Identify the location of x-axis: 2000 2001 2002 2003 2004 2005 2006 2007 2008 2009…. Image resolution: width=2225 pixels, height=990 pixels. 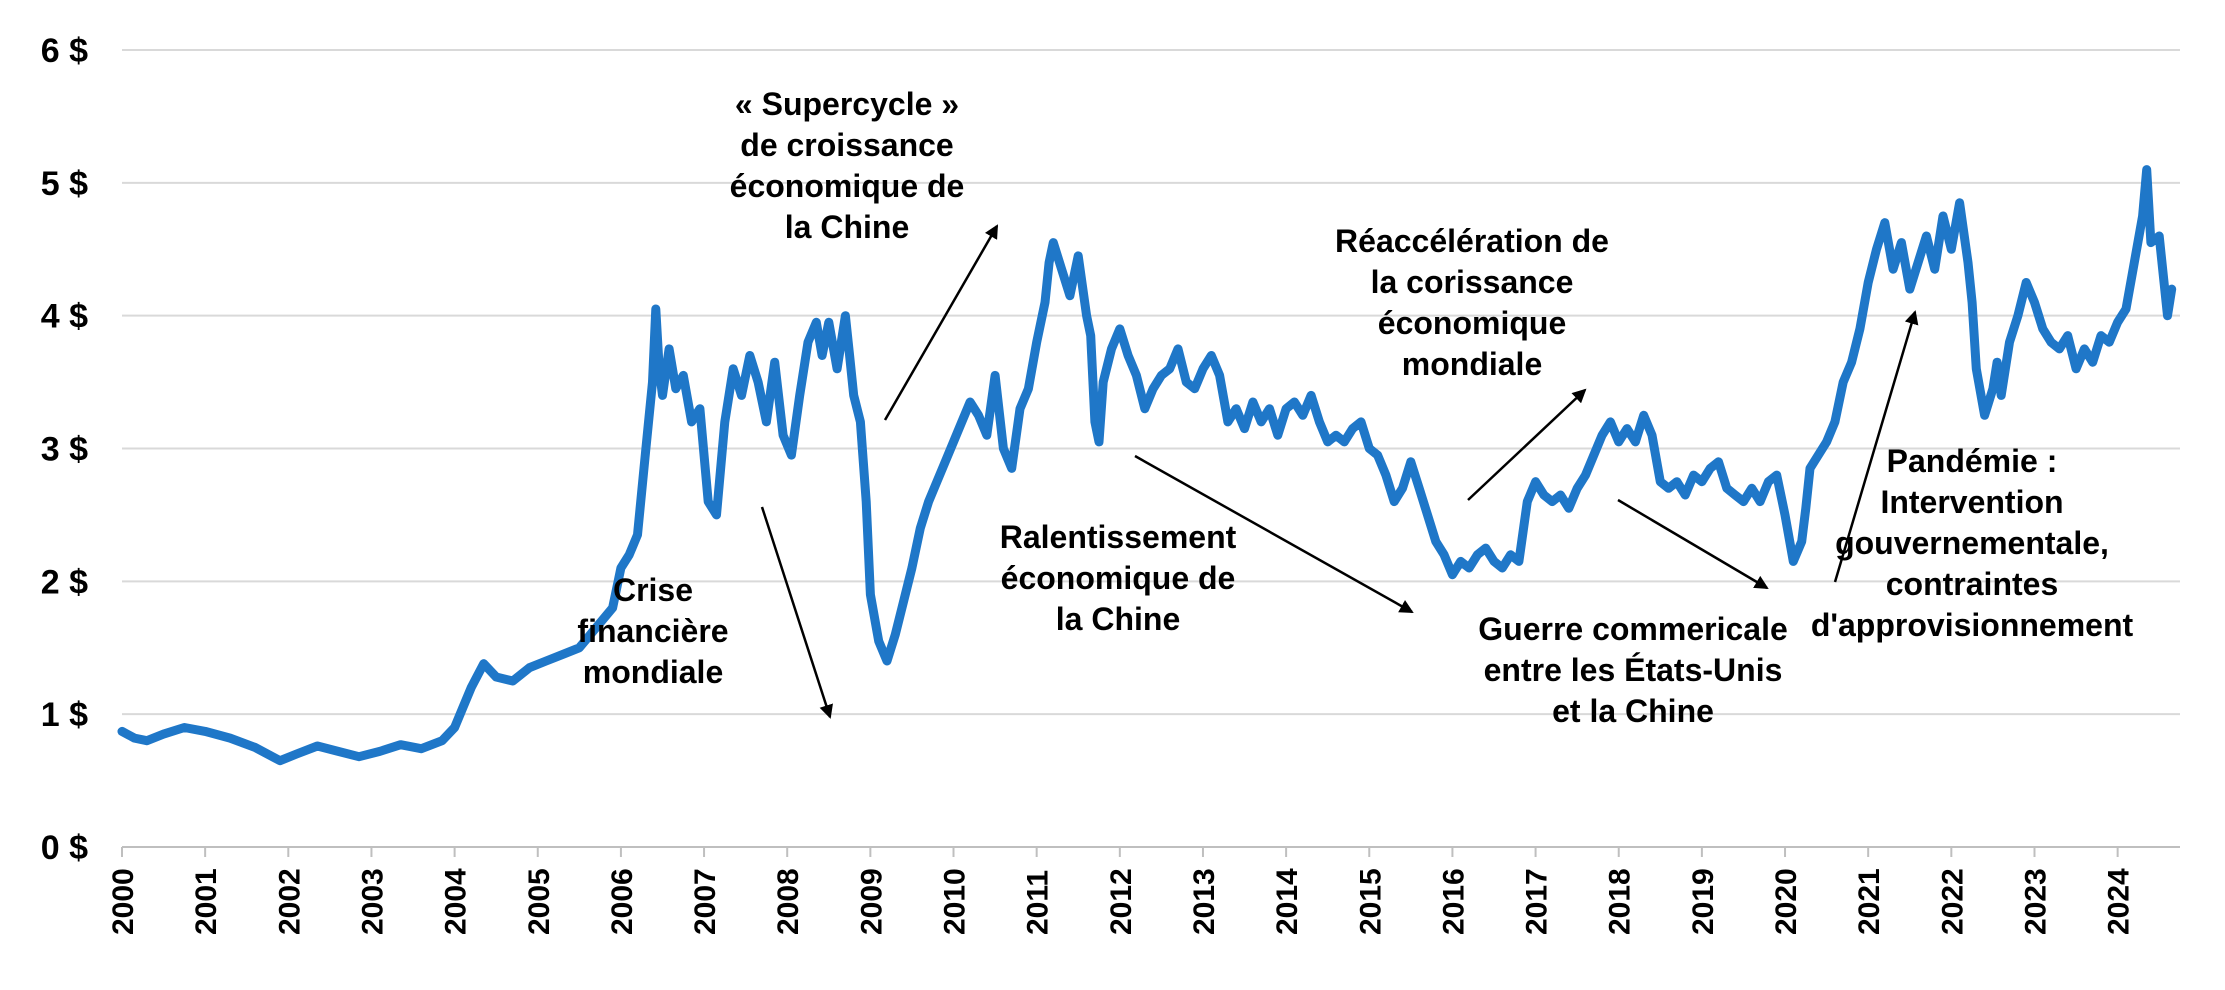
(1121, 891).